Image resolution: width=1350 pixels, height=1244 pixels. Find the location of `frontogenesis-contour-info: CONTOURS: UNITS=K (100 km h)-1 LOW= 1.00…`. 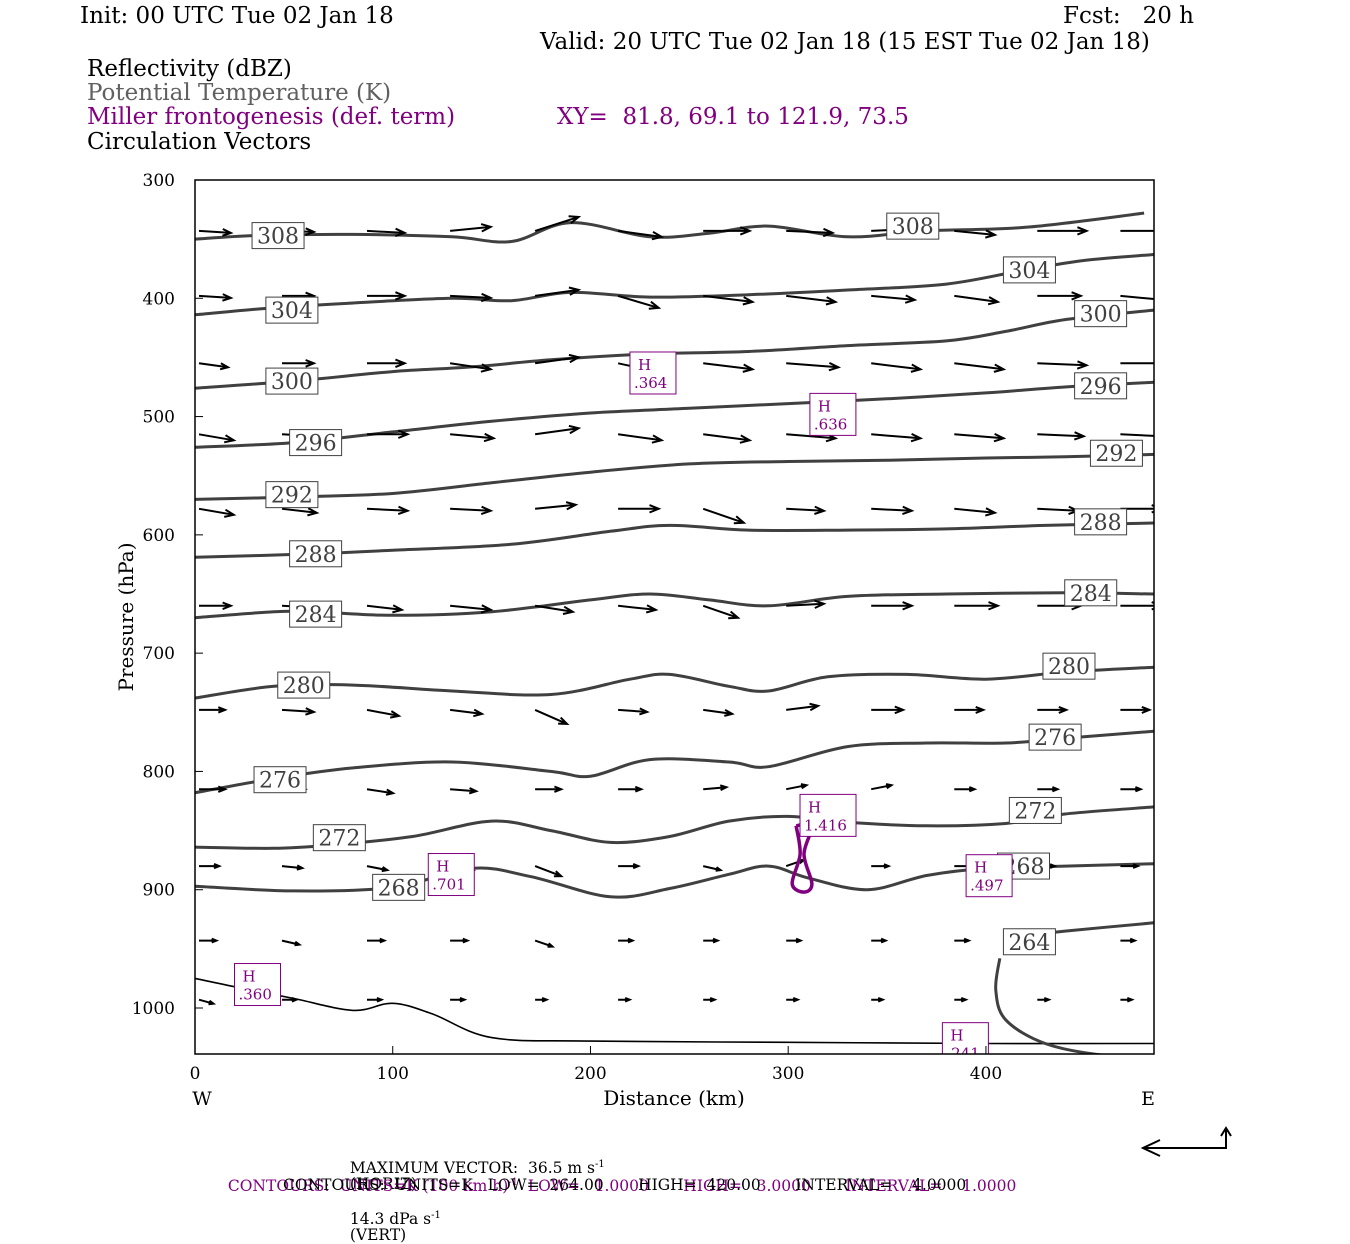

frontogenesis-contour-info: CONTOURS: UNITS=K (100 km h)-1 LOW= 1.00… is located at coordinates (617, 1177).